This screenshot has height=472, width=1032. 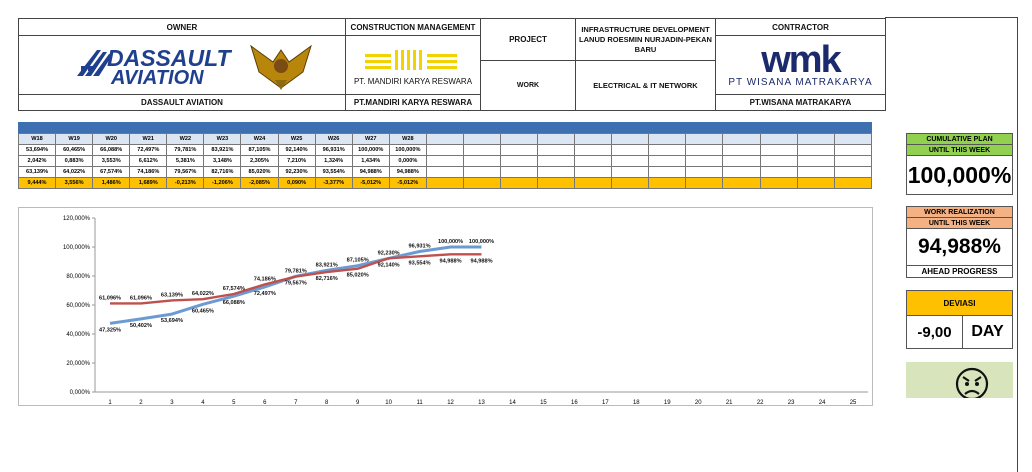 I want to click on table-cell: 79,781%, so click(x=185, y=150).